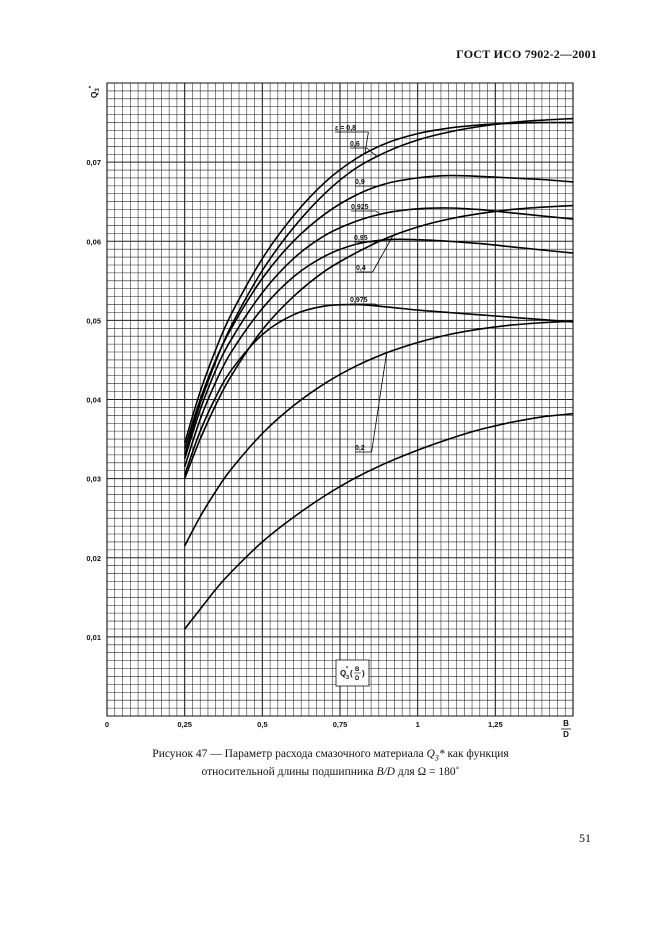  What do you see at coordinates (526, 54) in the screenshot?
I see `document-header: ГОСТ ИСО 7902-2—2001` at bounding box center [526, 54].